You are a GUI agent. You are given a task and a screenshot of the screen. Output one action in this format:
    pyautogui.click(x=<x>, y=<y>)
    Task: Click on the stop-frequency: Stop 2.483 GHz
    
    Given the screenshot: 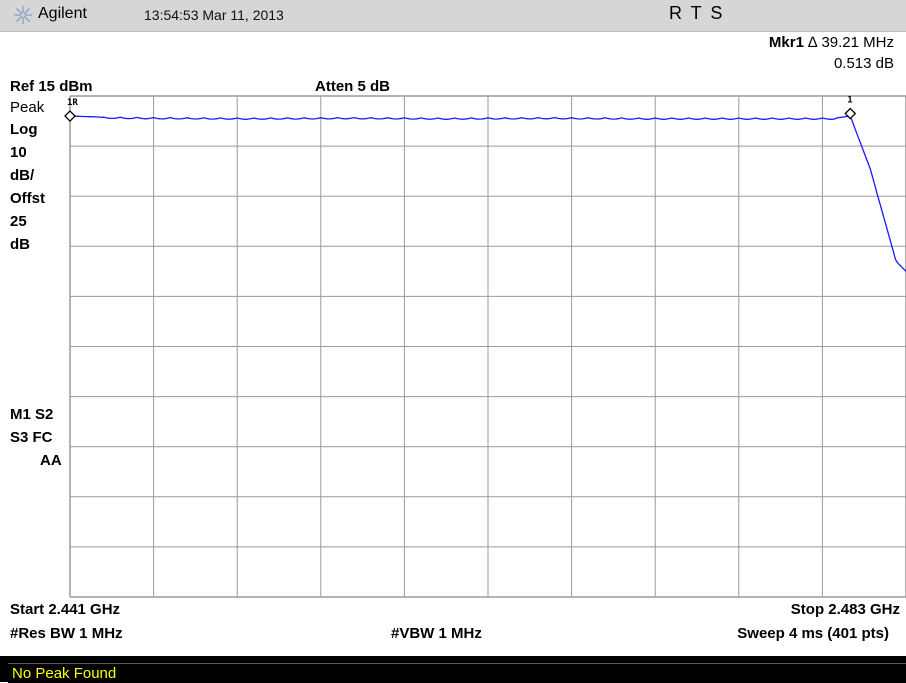 What is the action you would take?
    pyautogui.click(x=845, y=609)
    